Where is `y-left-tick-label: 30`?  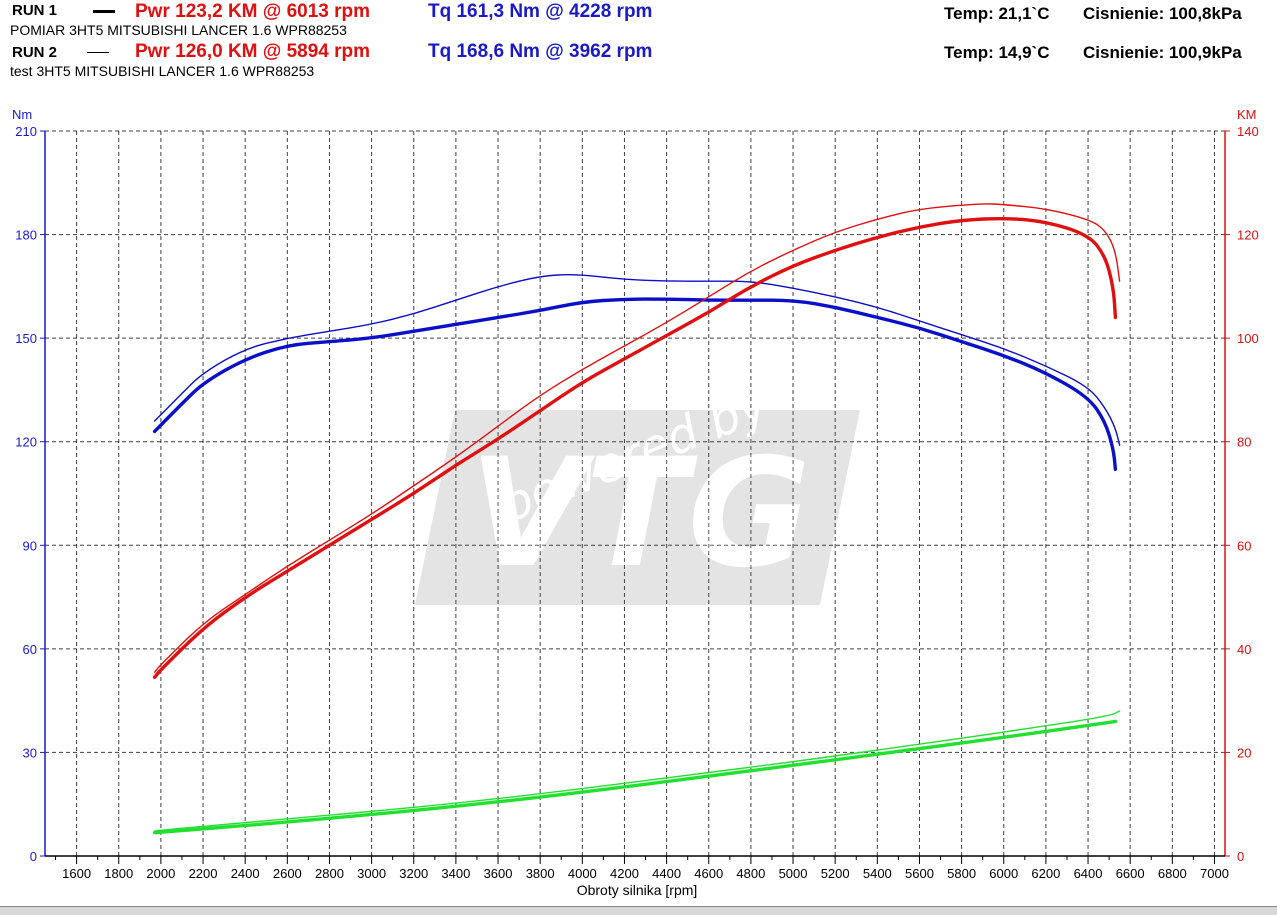
y-left-tick-label: 30 is located at coordinates (30, 752).